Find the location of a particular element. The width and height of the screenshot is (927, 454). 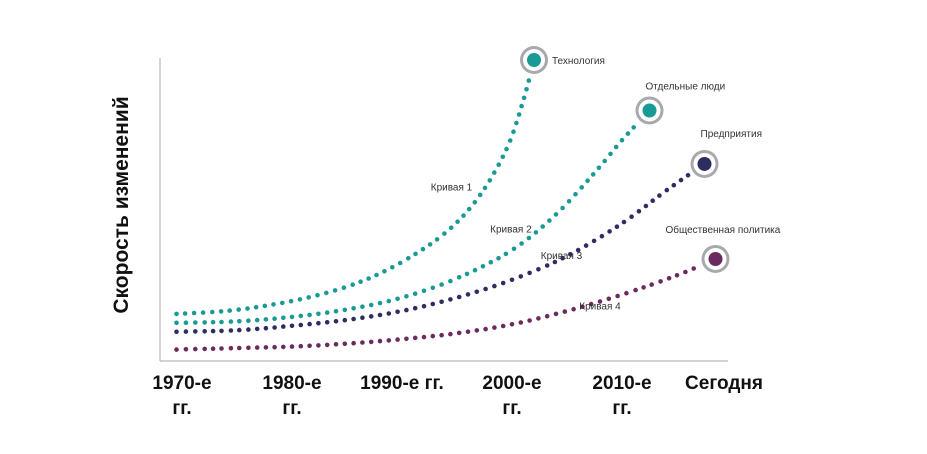

x-tick-label: 2000-е гг. is located at coordinates (511, 396).